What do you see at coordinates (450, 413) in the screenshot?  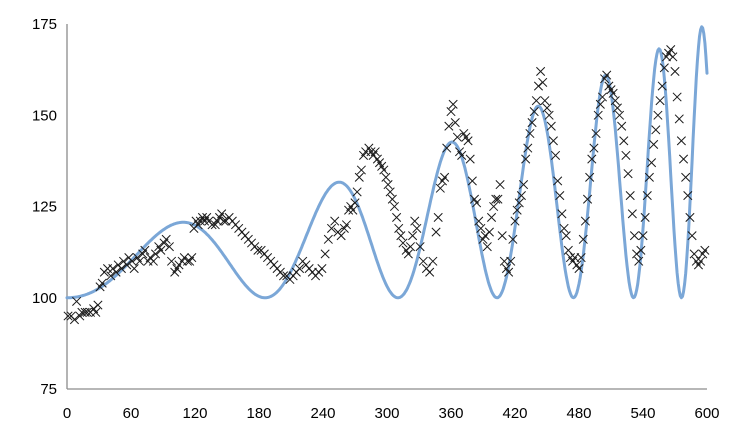 I see `x-tick-label: 360` at bounding box center [450, 413].